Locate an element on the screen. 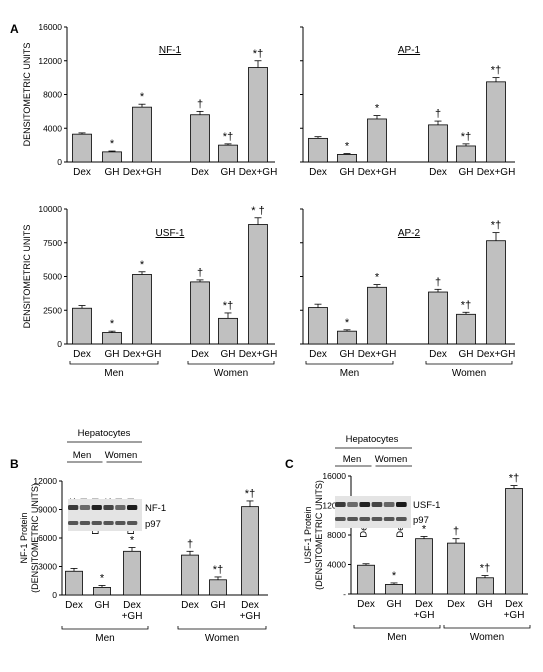  blot-band-label: NF-1 is located at coordinates (155, 508).